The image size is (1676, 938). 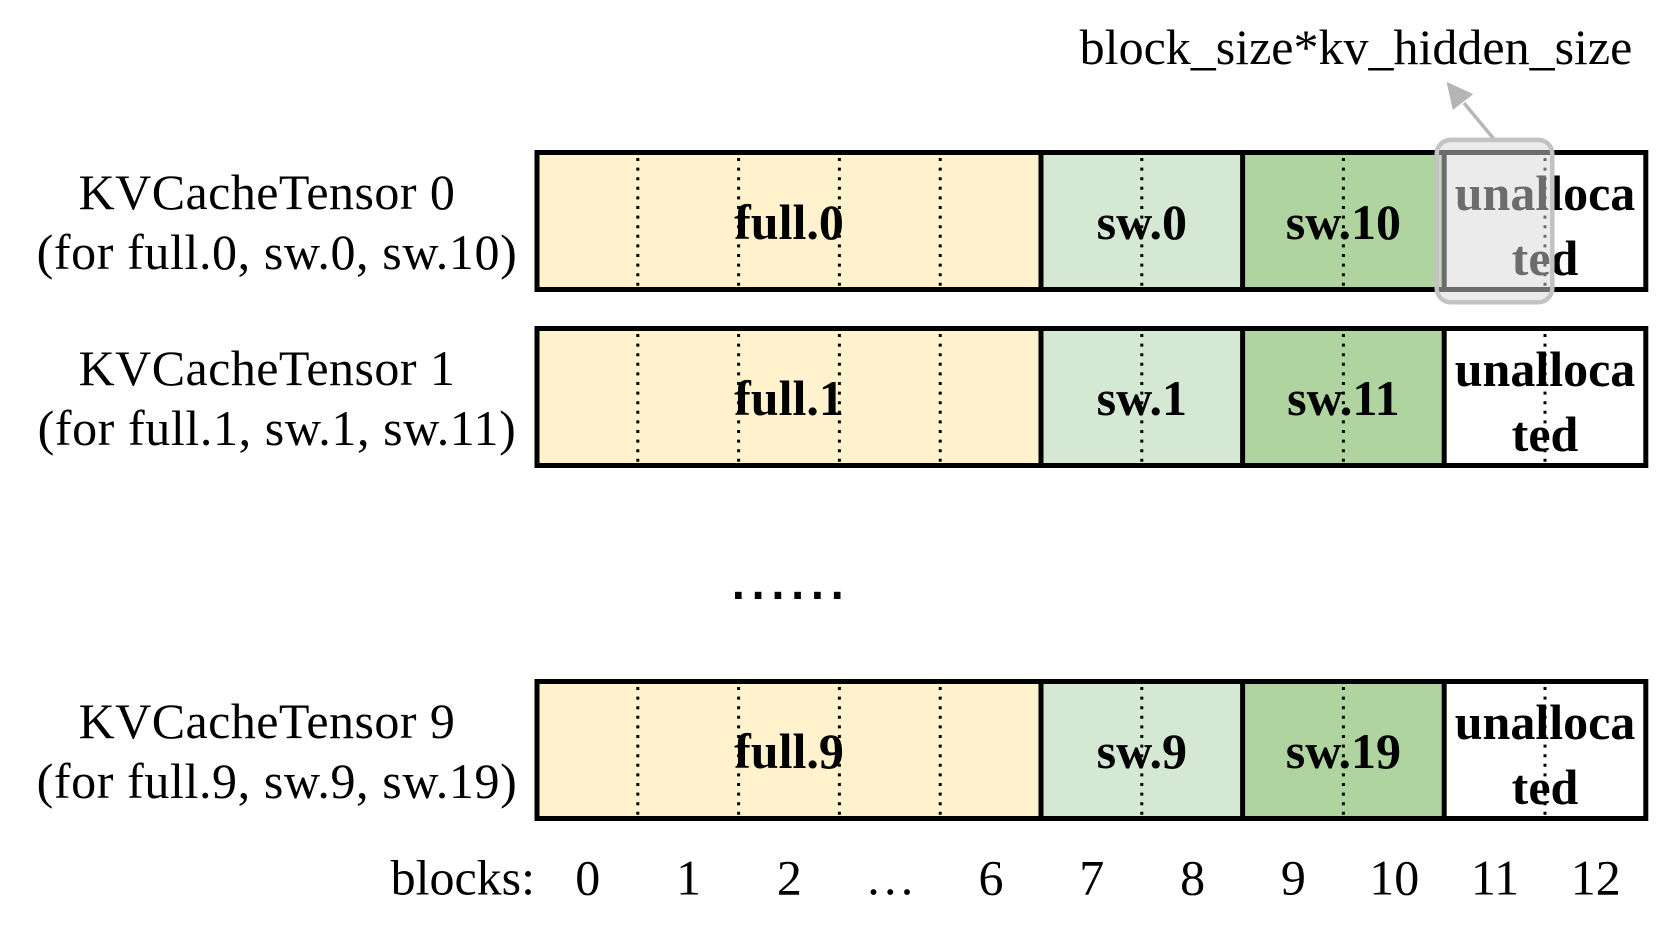 I want to click on svg-text: sw.1, so click(x=1142, y=398).